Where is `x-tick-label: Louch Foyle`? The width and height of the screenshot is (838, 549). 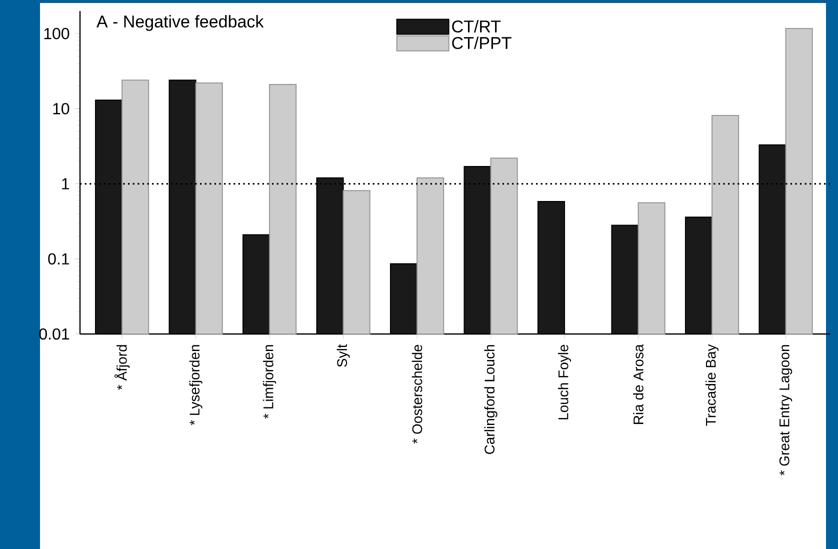 x-tick-label: Louch Foyle is located at coordinates (565, 382).